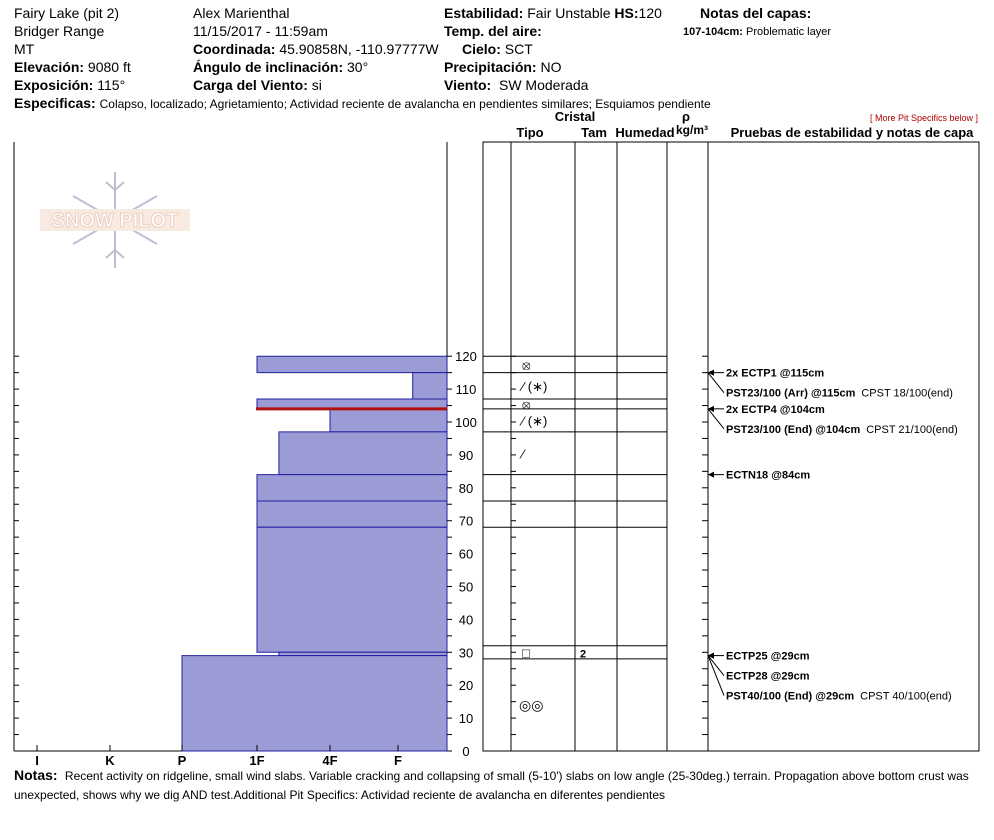 The width and height of the screenshot is (994, 840). Describe the element at coordinates (842, 430) in the screenshot. I see `test-result-1-1: PST23/100 (End) @104cm CPST 21/100(end)` at that location.